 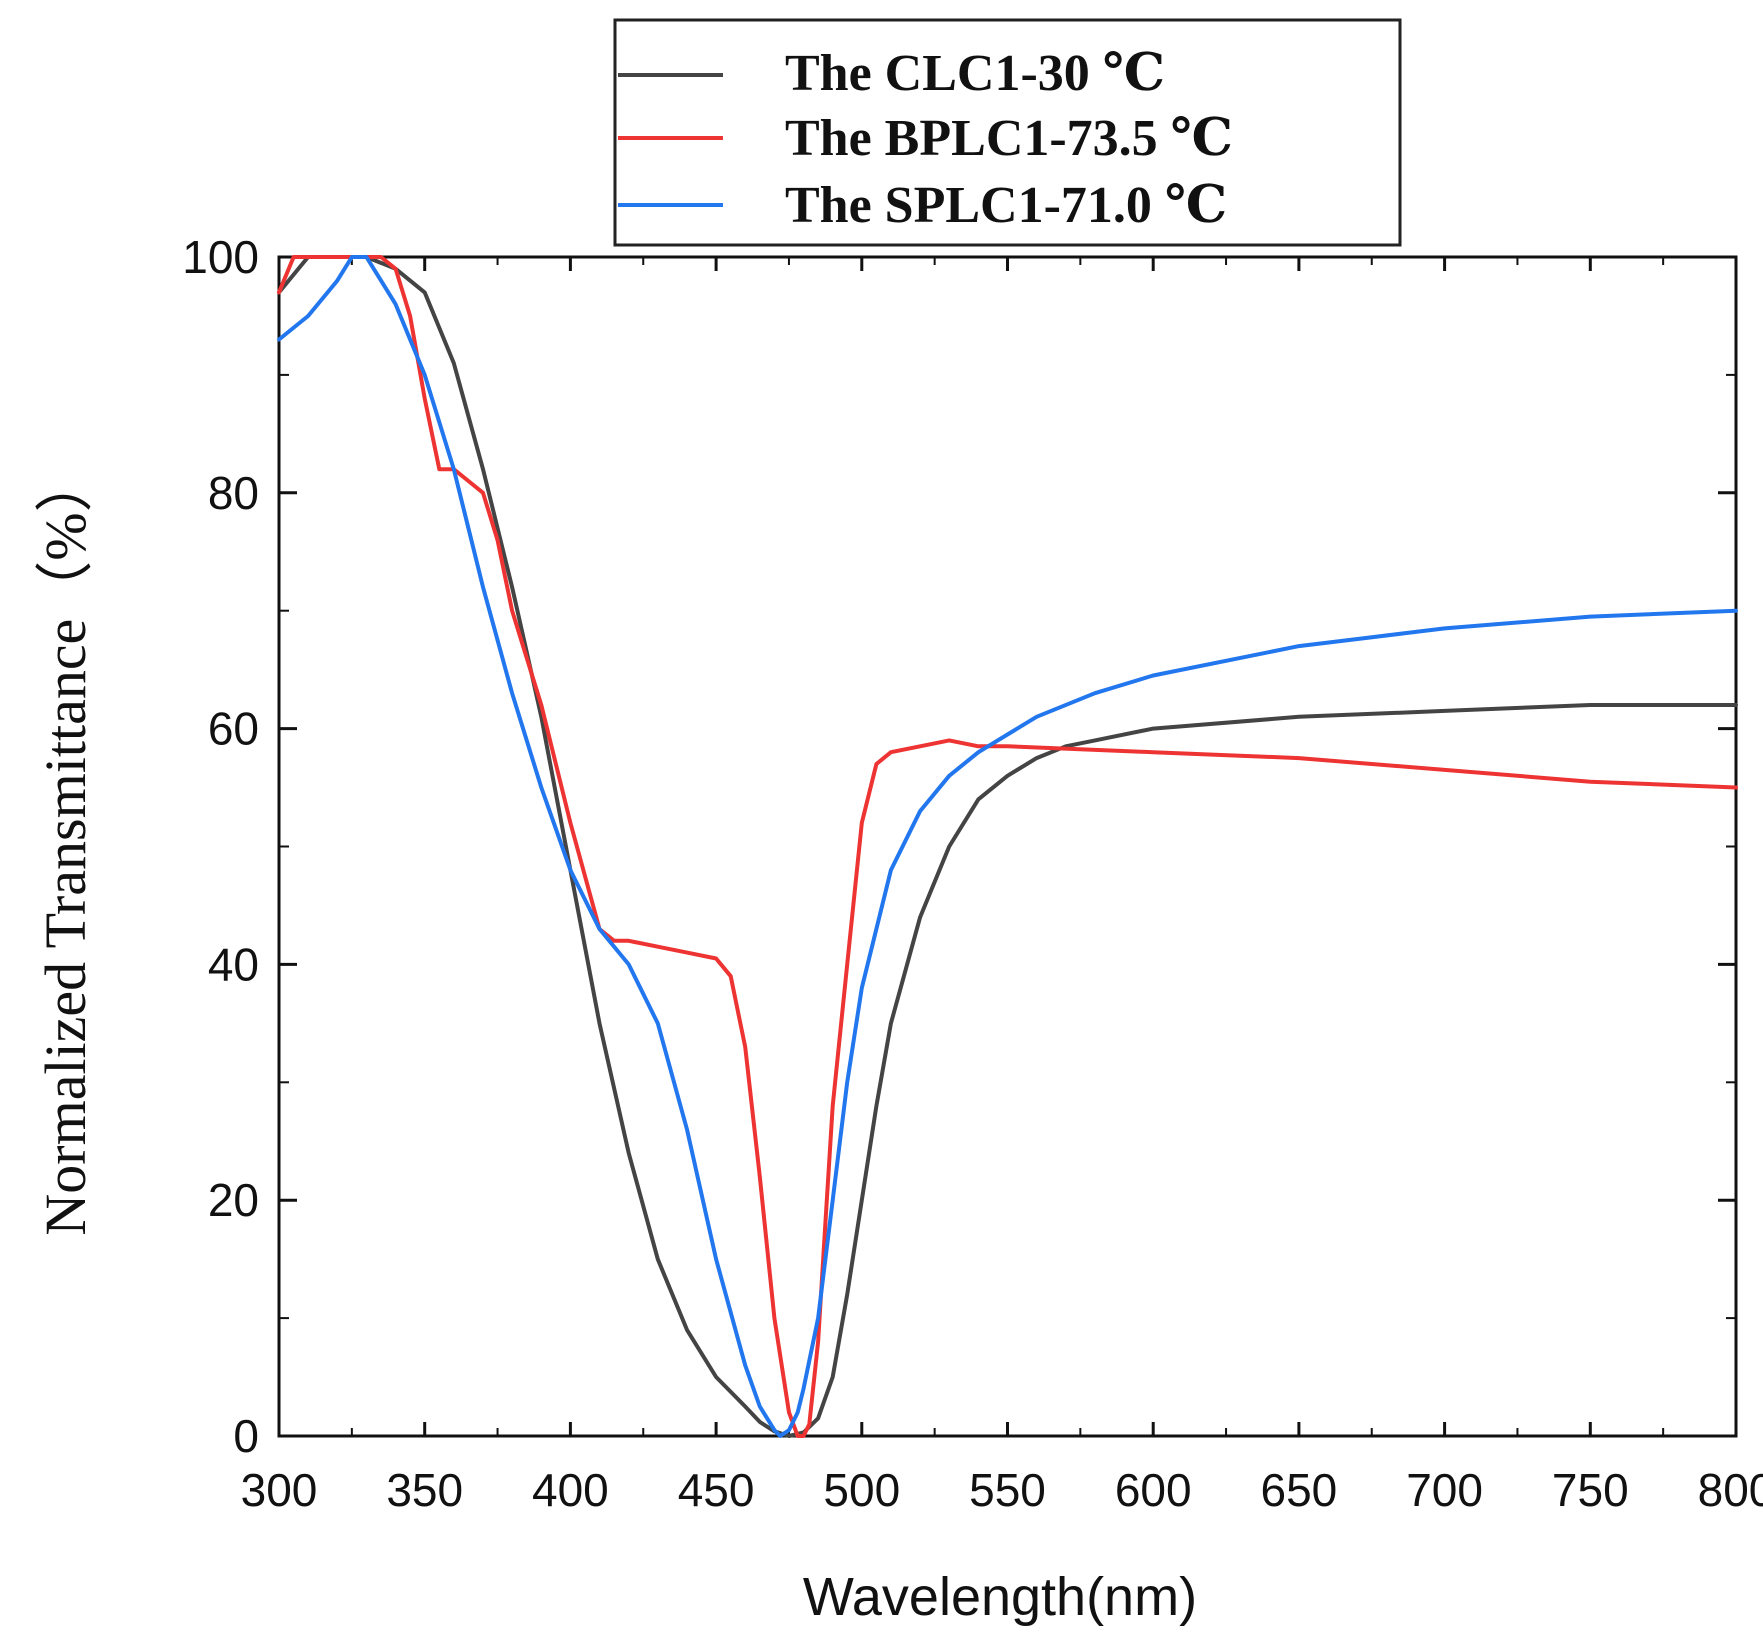 What do you see at coordinates (279, 1490) in the screenshot?
I see `x-tick-label: 300` at bounding box center [279, 1490].